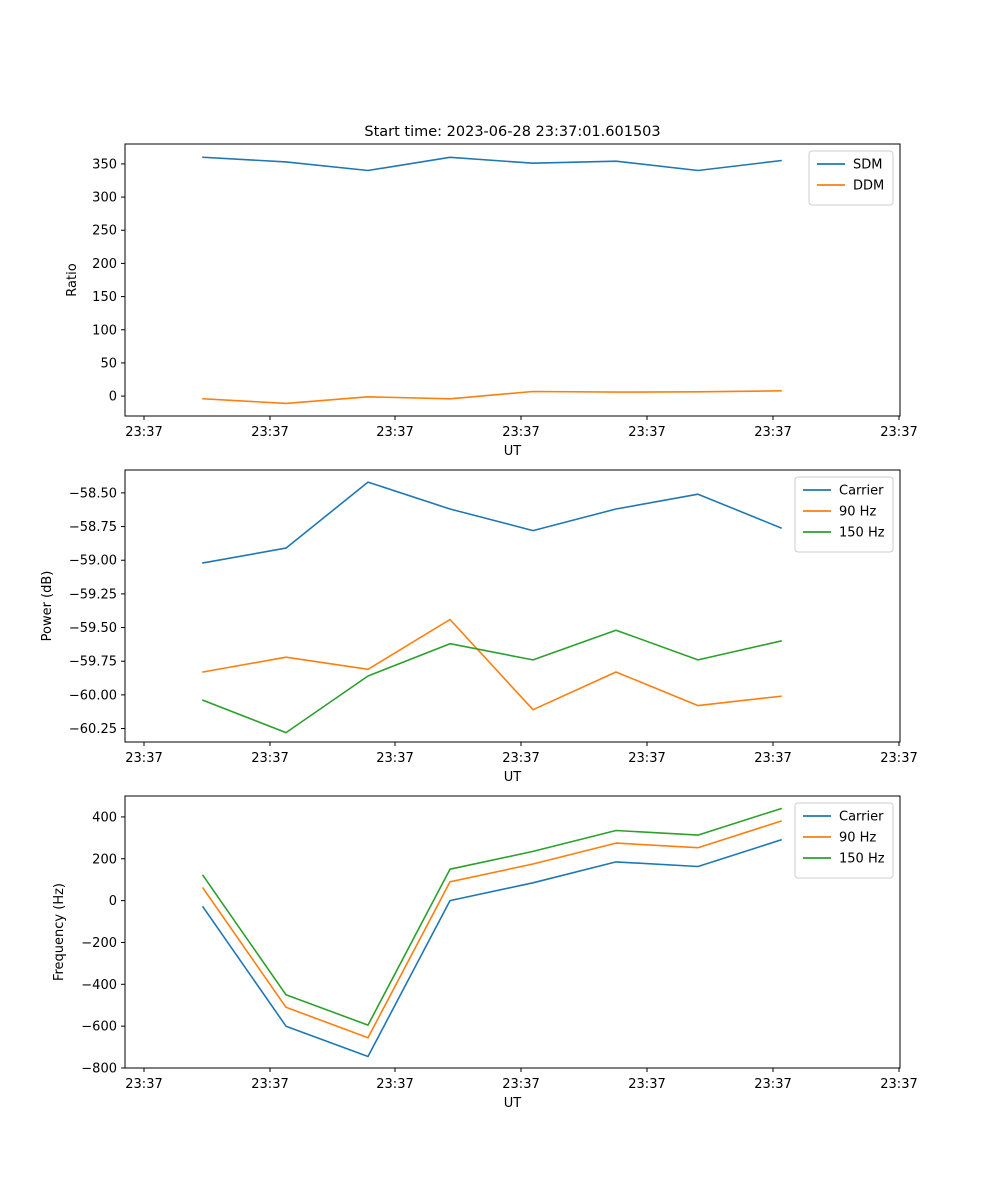 The image size is (1000, 1200). What do you see at coordinates (93, 594) in the screenshot?
I see `y-tick-label: −59.25` at bounding box center [93, 594].